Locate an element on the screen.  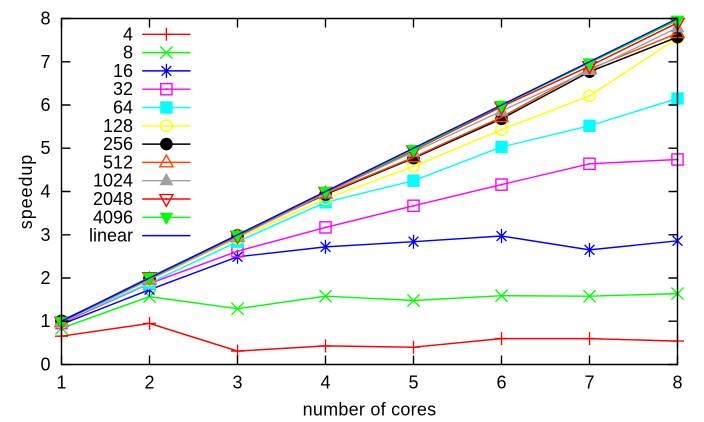
svg-text: 1024 is located at coordinates (113, 181).